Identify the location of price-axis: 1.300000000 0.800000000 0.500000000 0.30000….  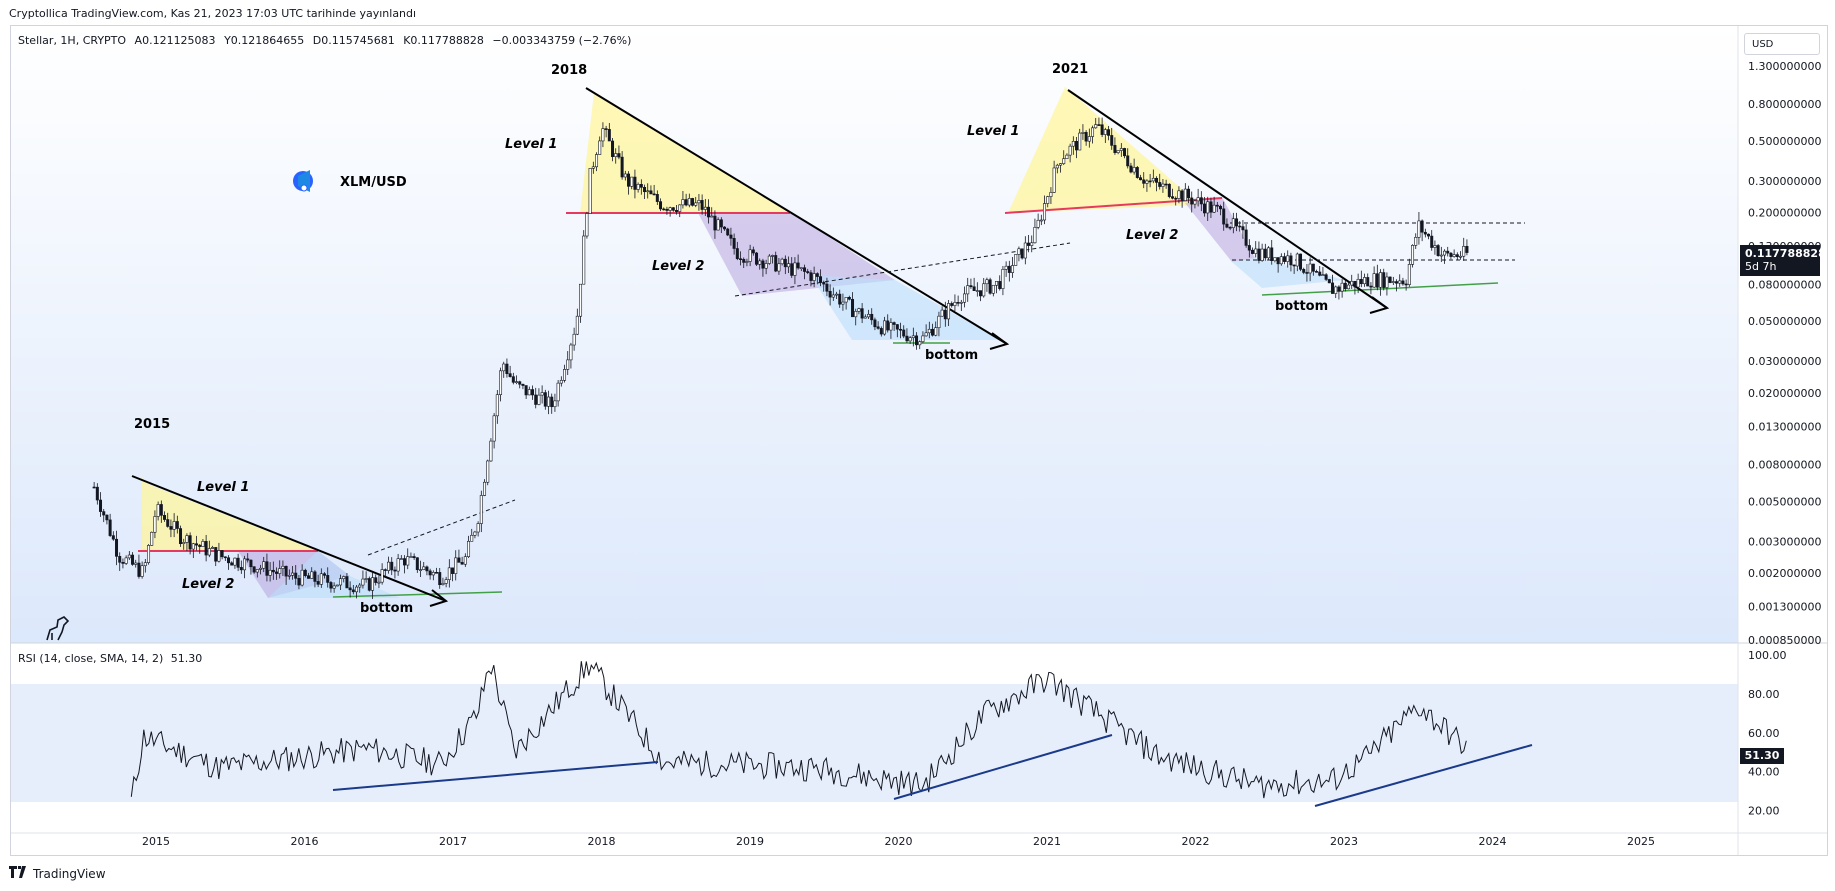
(1784, 353).